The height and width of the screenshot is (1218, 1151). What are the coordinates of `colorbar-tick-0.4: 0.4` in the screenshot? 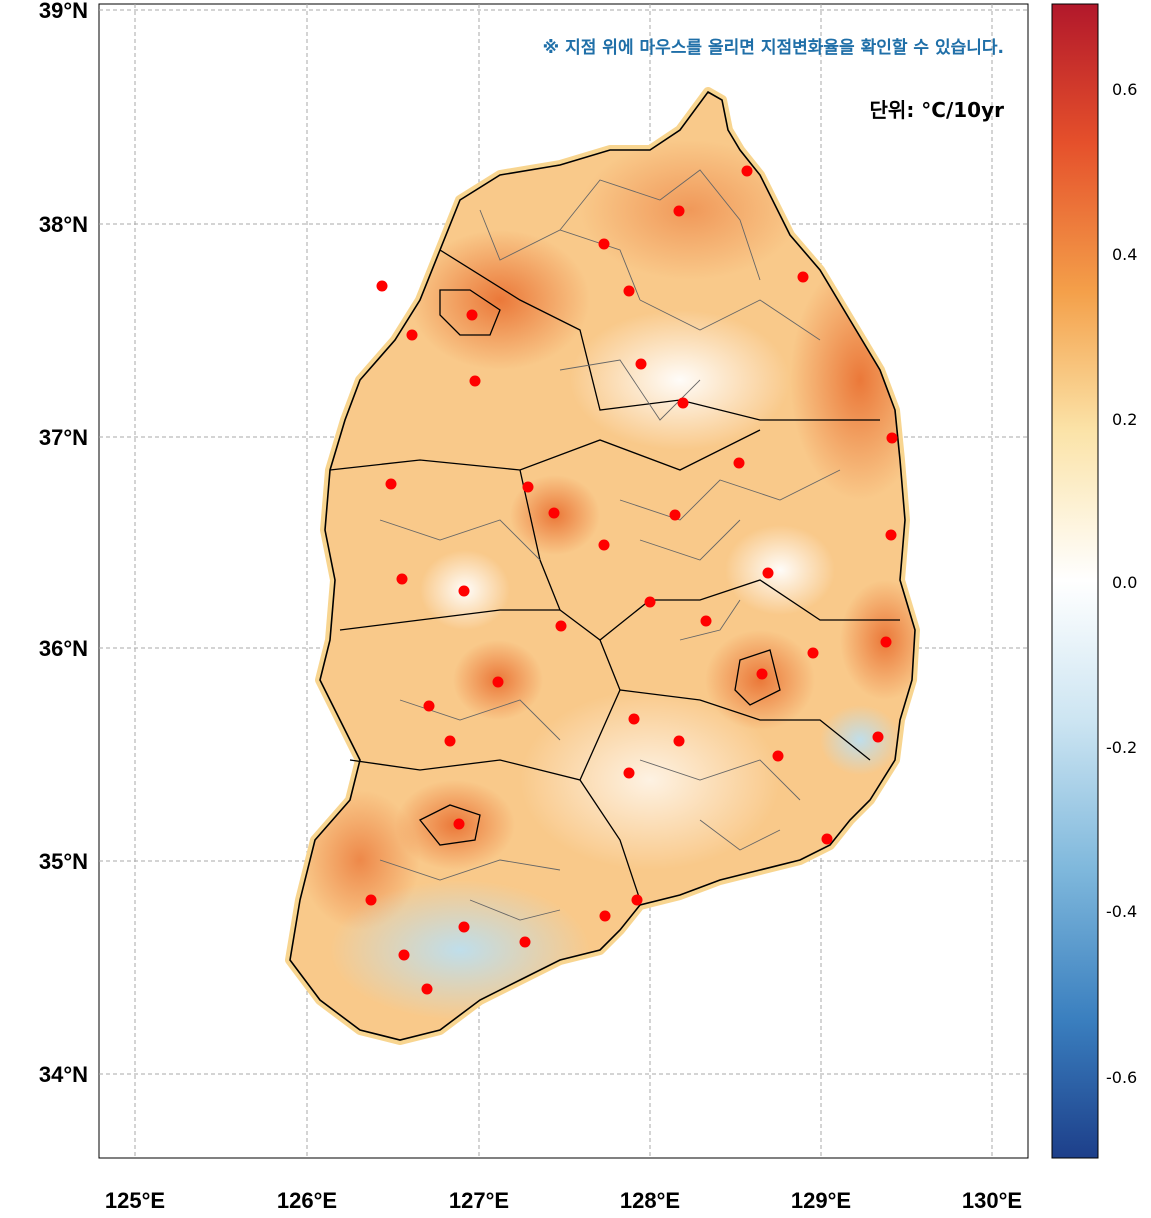 It's located at (1124, 254).